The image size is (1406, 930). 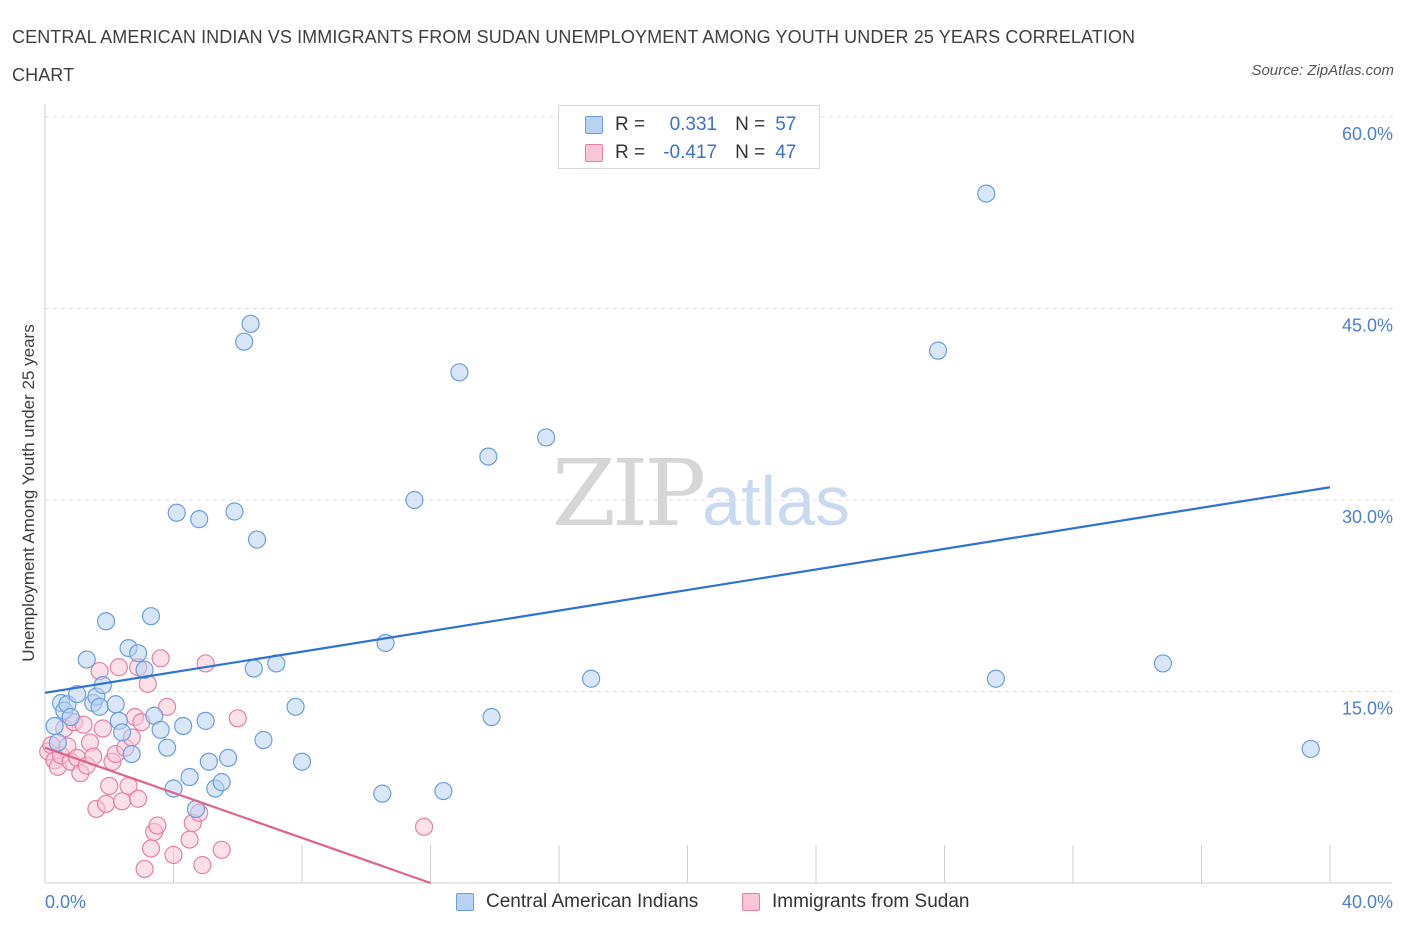 What do you see at coordinates (871, 901) in the screenshot?
I see `series-legend-label-pink: Immigrants from Sudan` at bounding box center [871, 901].